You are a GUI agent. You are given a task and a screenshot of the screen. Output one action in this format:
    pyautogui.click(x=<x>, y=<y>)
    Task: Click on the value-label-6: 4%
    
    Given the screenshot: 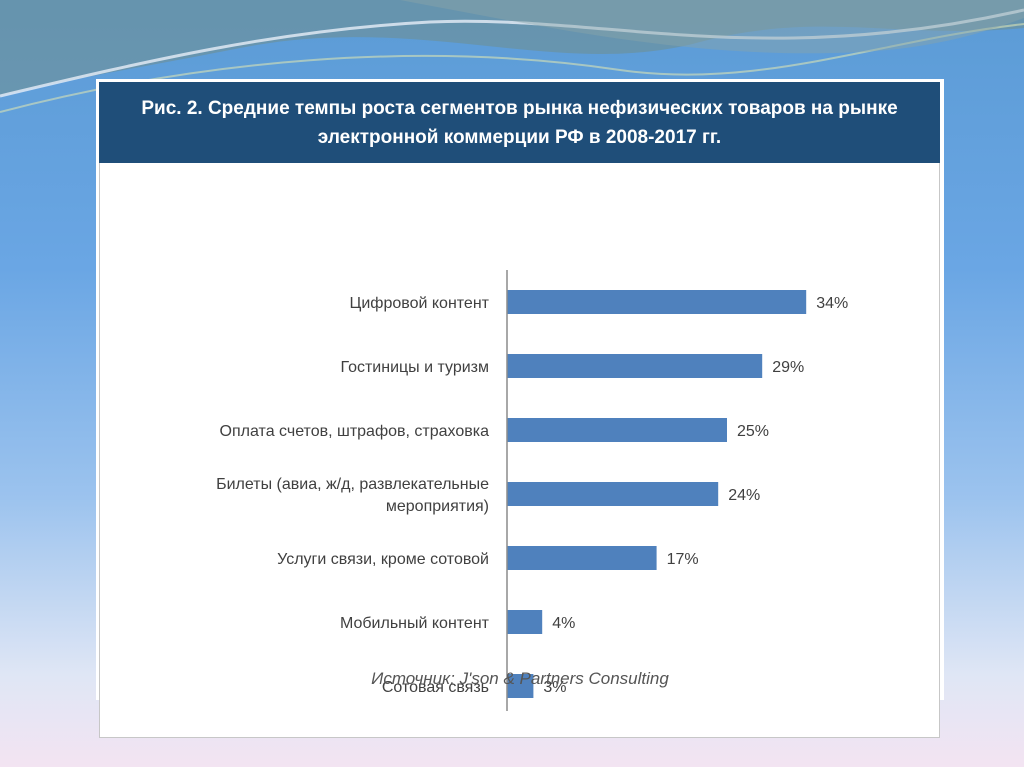 What is the action you would take?
    pyautogui.click(x=563, y=623)
    